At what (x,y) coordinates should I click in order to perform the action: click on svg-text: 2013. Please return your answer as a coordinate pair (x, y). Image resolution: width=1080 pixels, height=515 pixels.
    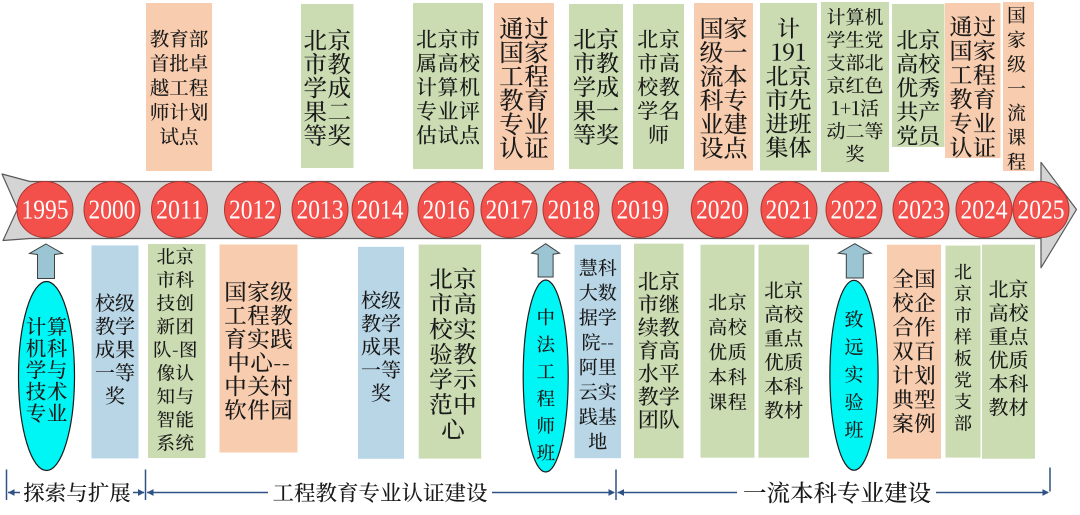
    Looking at the image, I should click on (320, 208).